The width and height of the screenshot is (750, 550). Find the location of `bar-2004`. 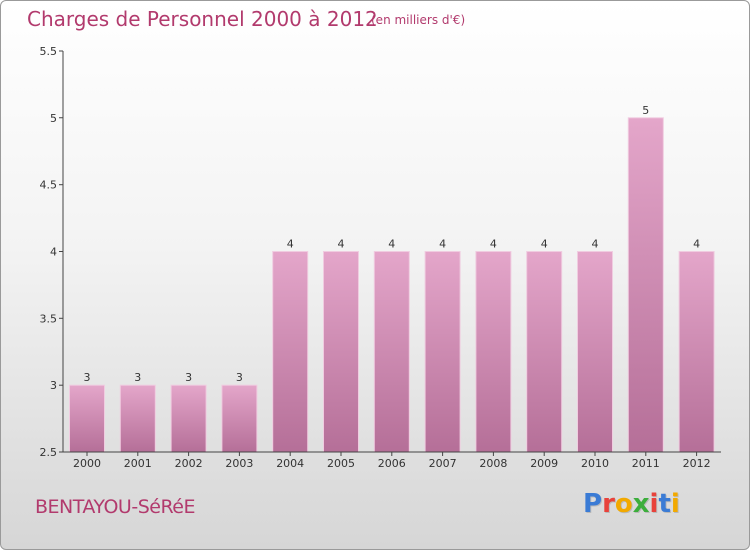

bar-2004 is located at coordinates (290, 352).